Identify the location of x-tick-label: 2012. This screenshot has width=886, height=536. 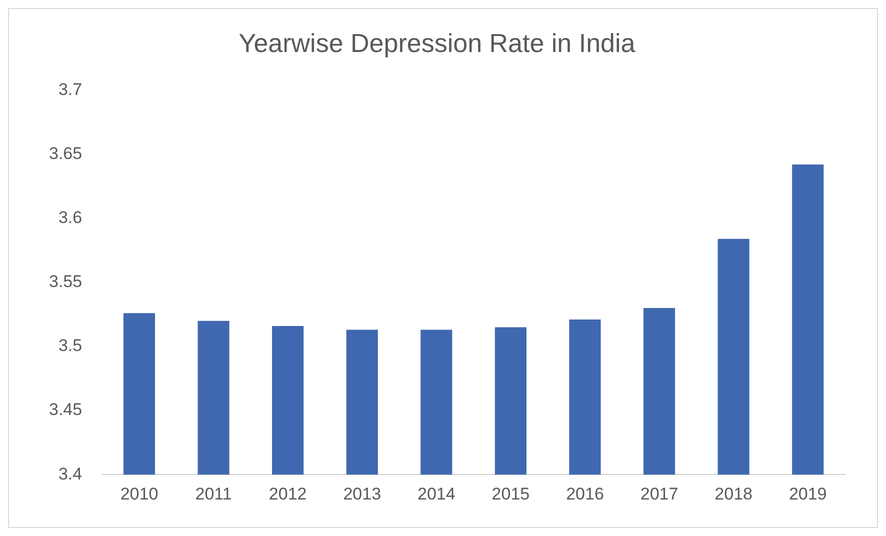
(287, 494).